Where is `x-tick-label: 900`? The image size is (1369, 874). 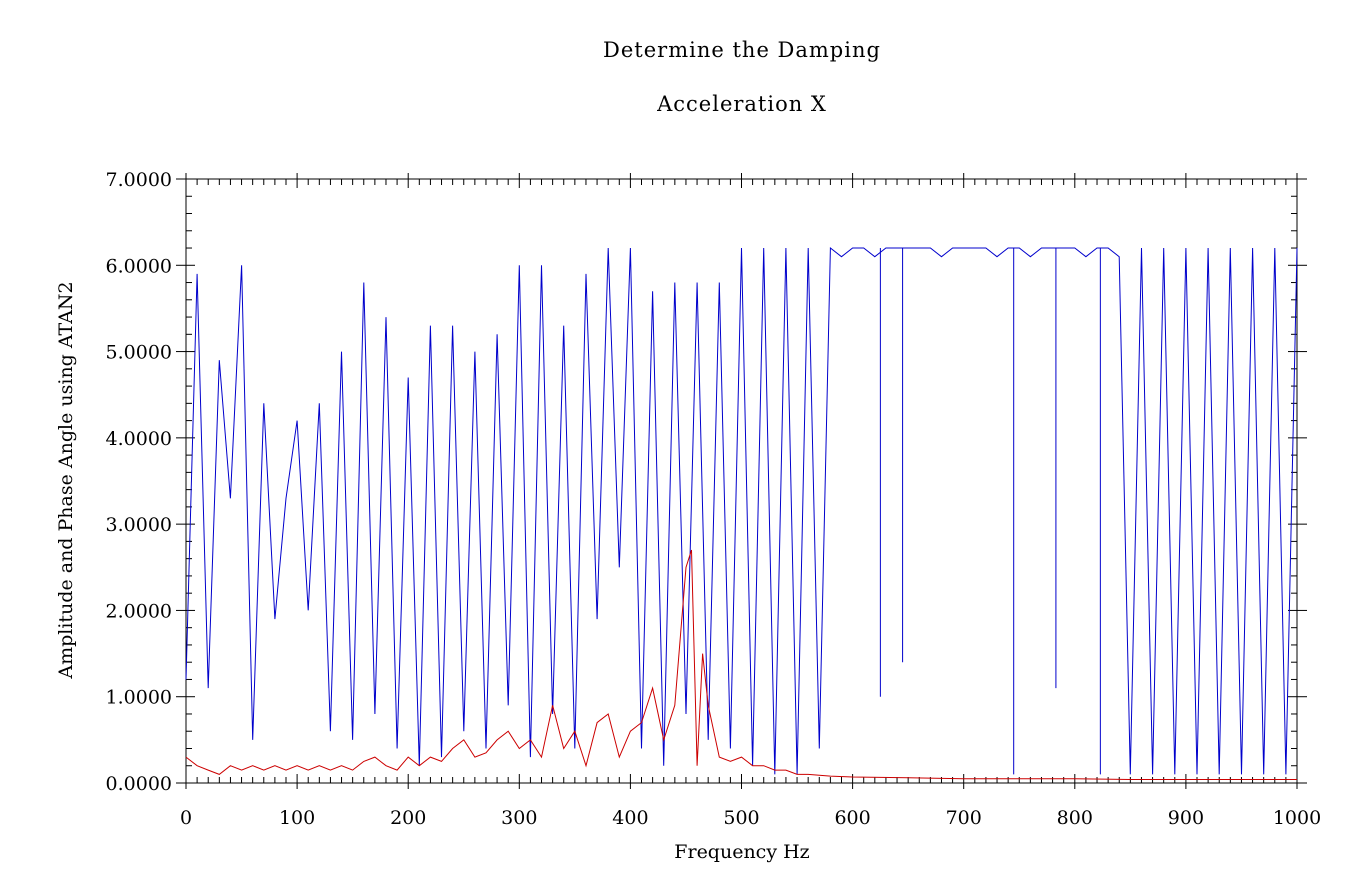
x-tick-label: 900 is located at coordinates (1186, 818).